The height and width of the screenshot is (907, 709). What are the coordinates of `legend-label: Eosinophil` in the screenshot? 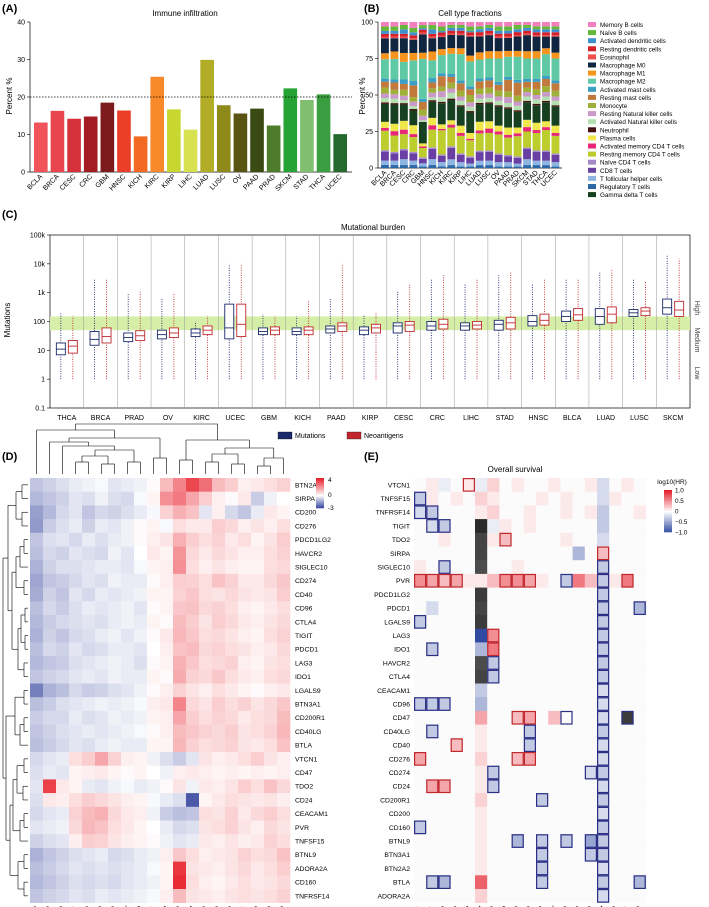 It's located at (614, 57).